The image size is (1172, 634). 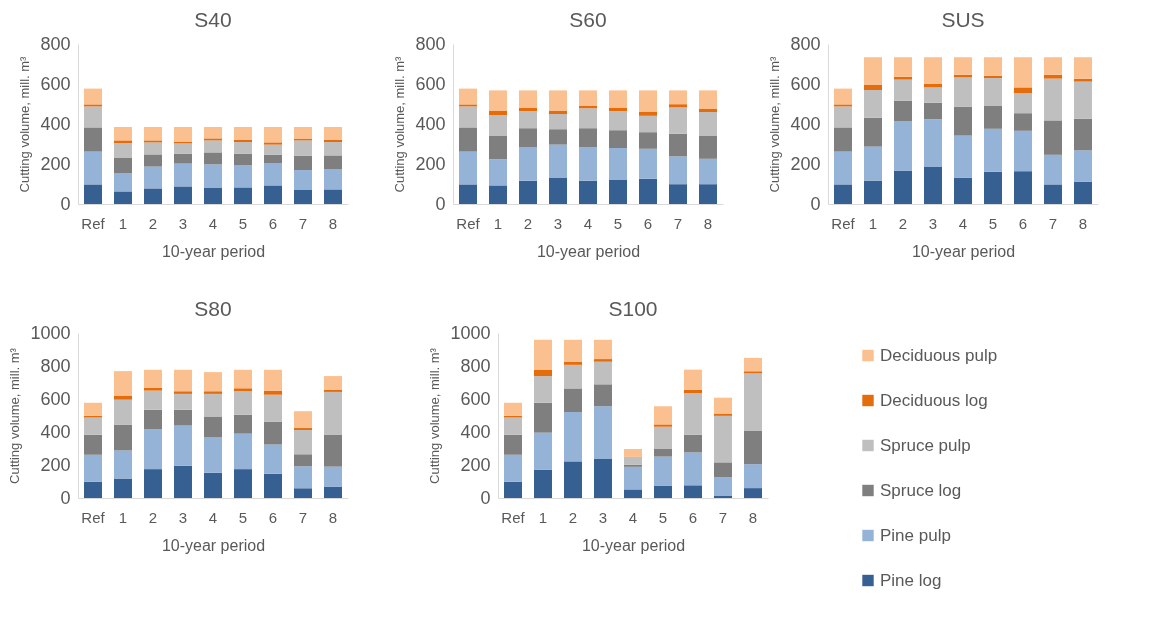 What do you see at coordinates (430, 83) in the screenshot?
I see `y-tick-label: 600` at bounding box center [430, 83].